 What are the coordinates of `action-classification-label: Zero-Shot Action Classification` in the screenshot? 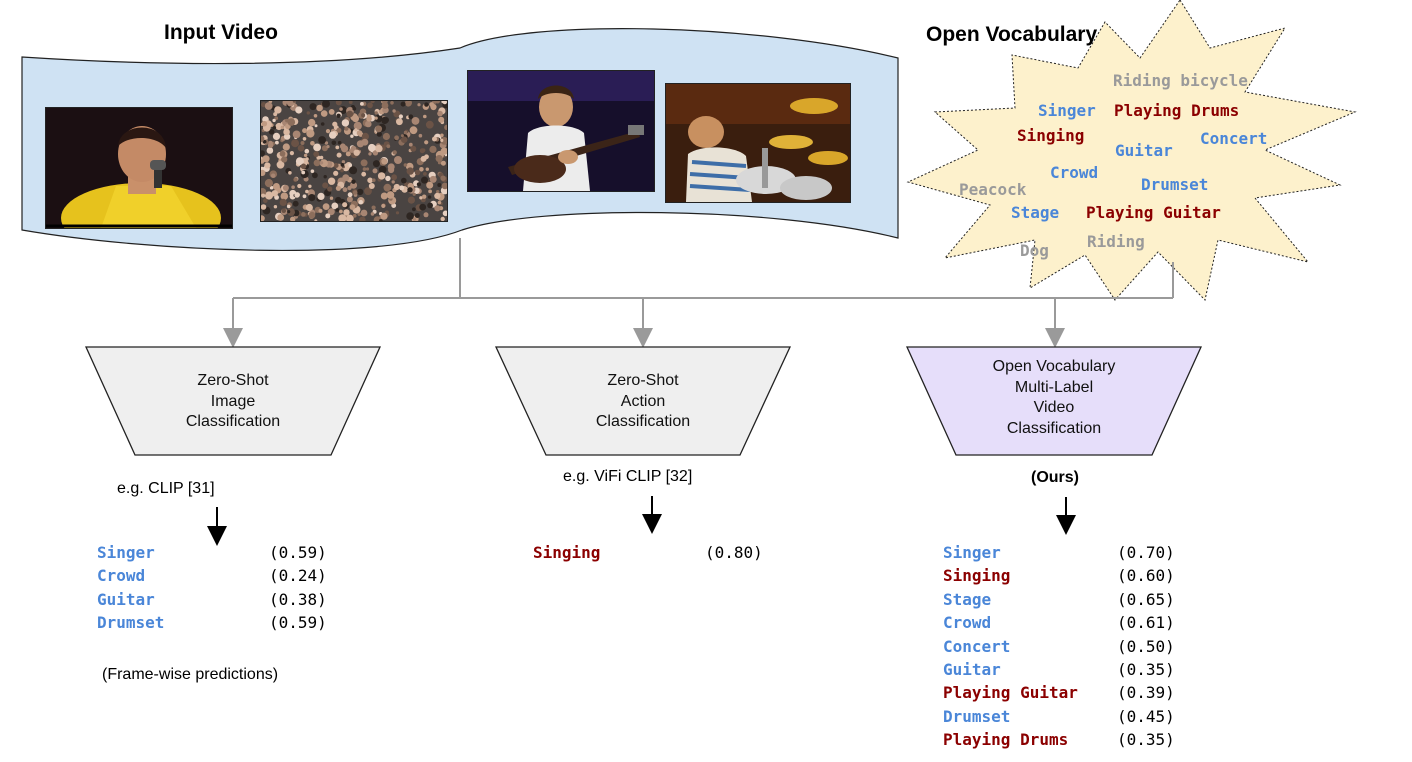 It's located at (643, 402).